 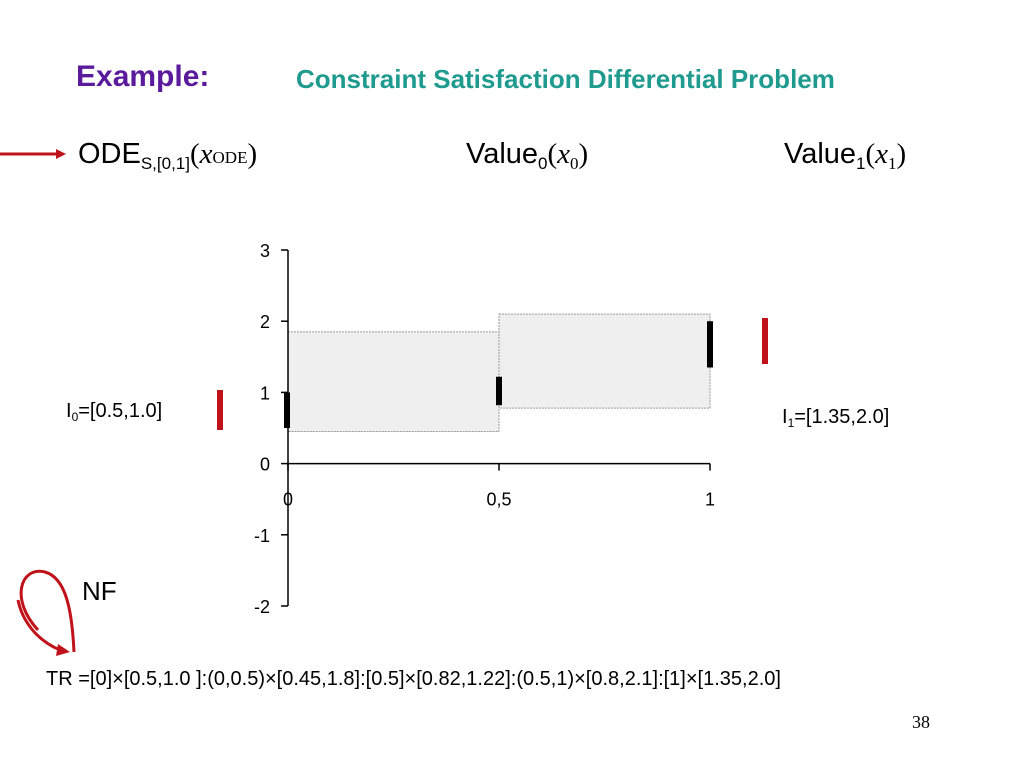 I want to click on interval-i0-label: I0=[0.5,1.0], so click(x=114, y=412).